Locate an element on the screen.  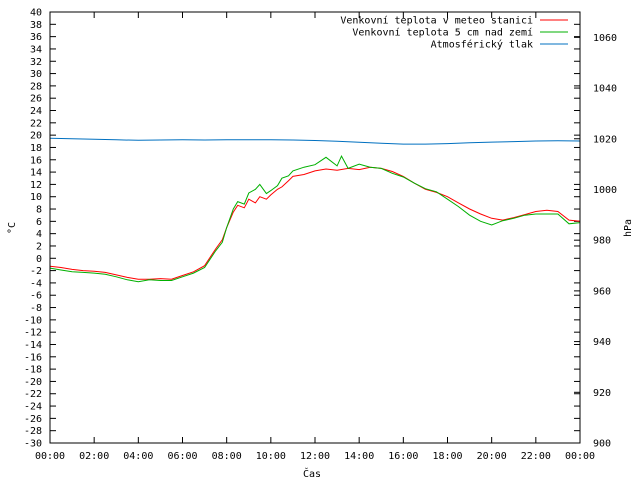
y-tick-label: 8 is located at coordinates (39, 210).